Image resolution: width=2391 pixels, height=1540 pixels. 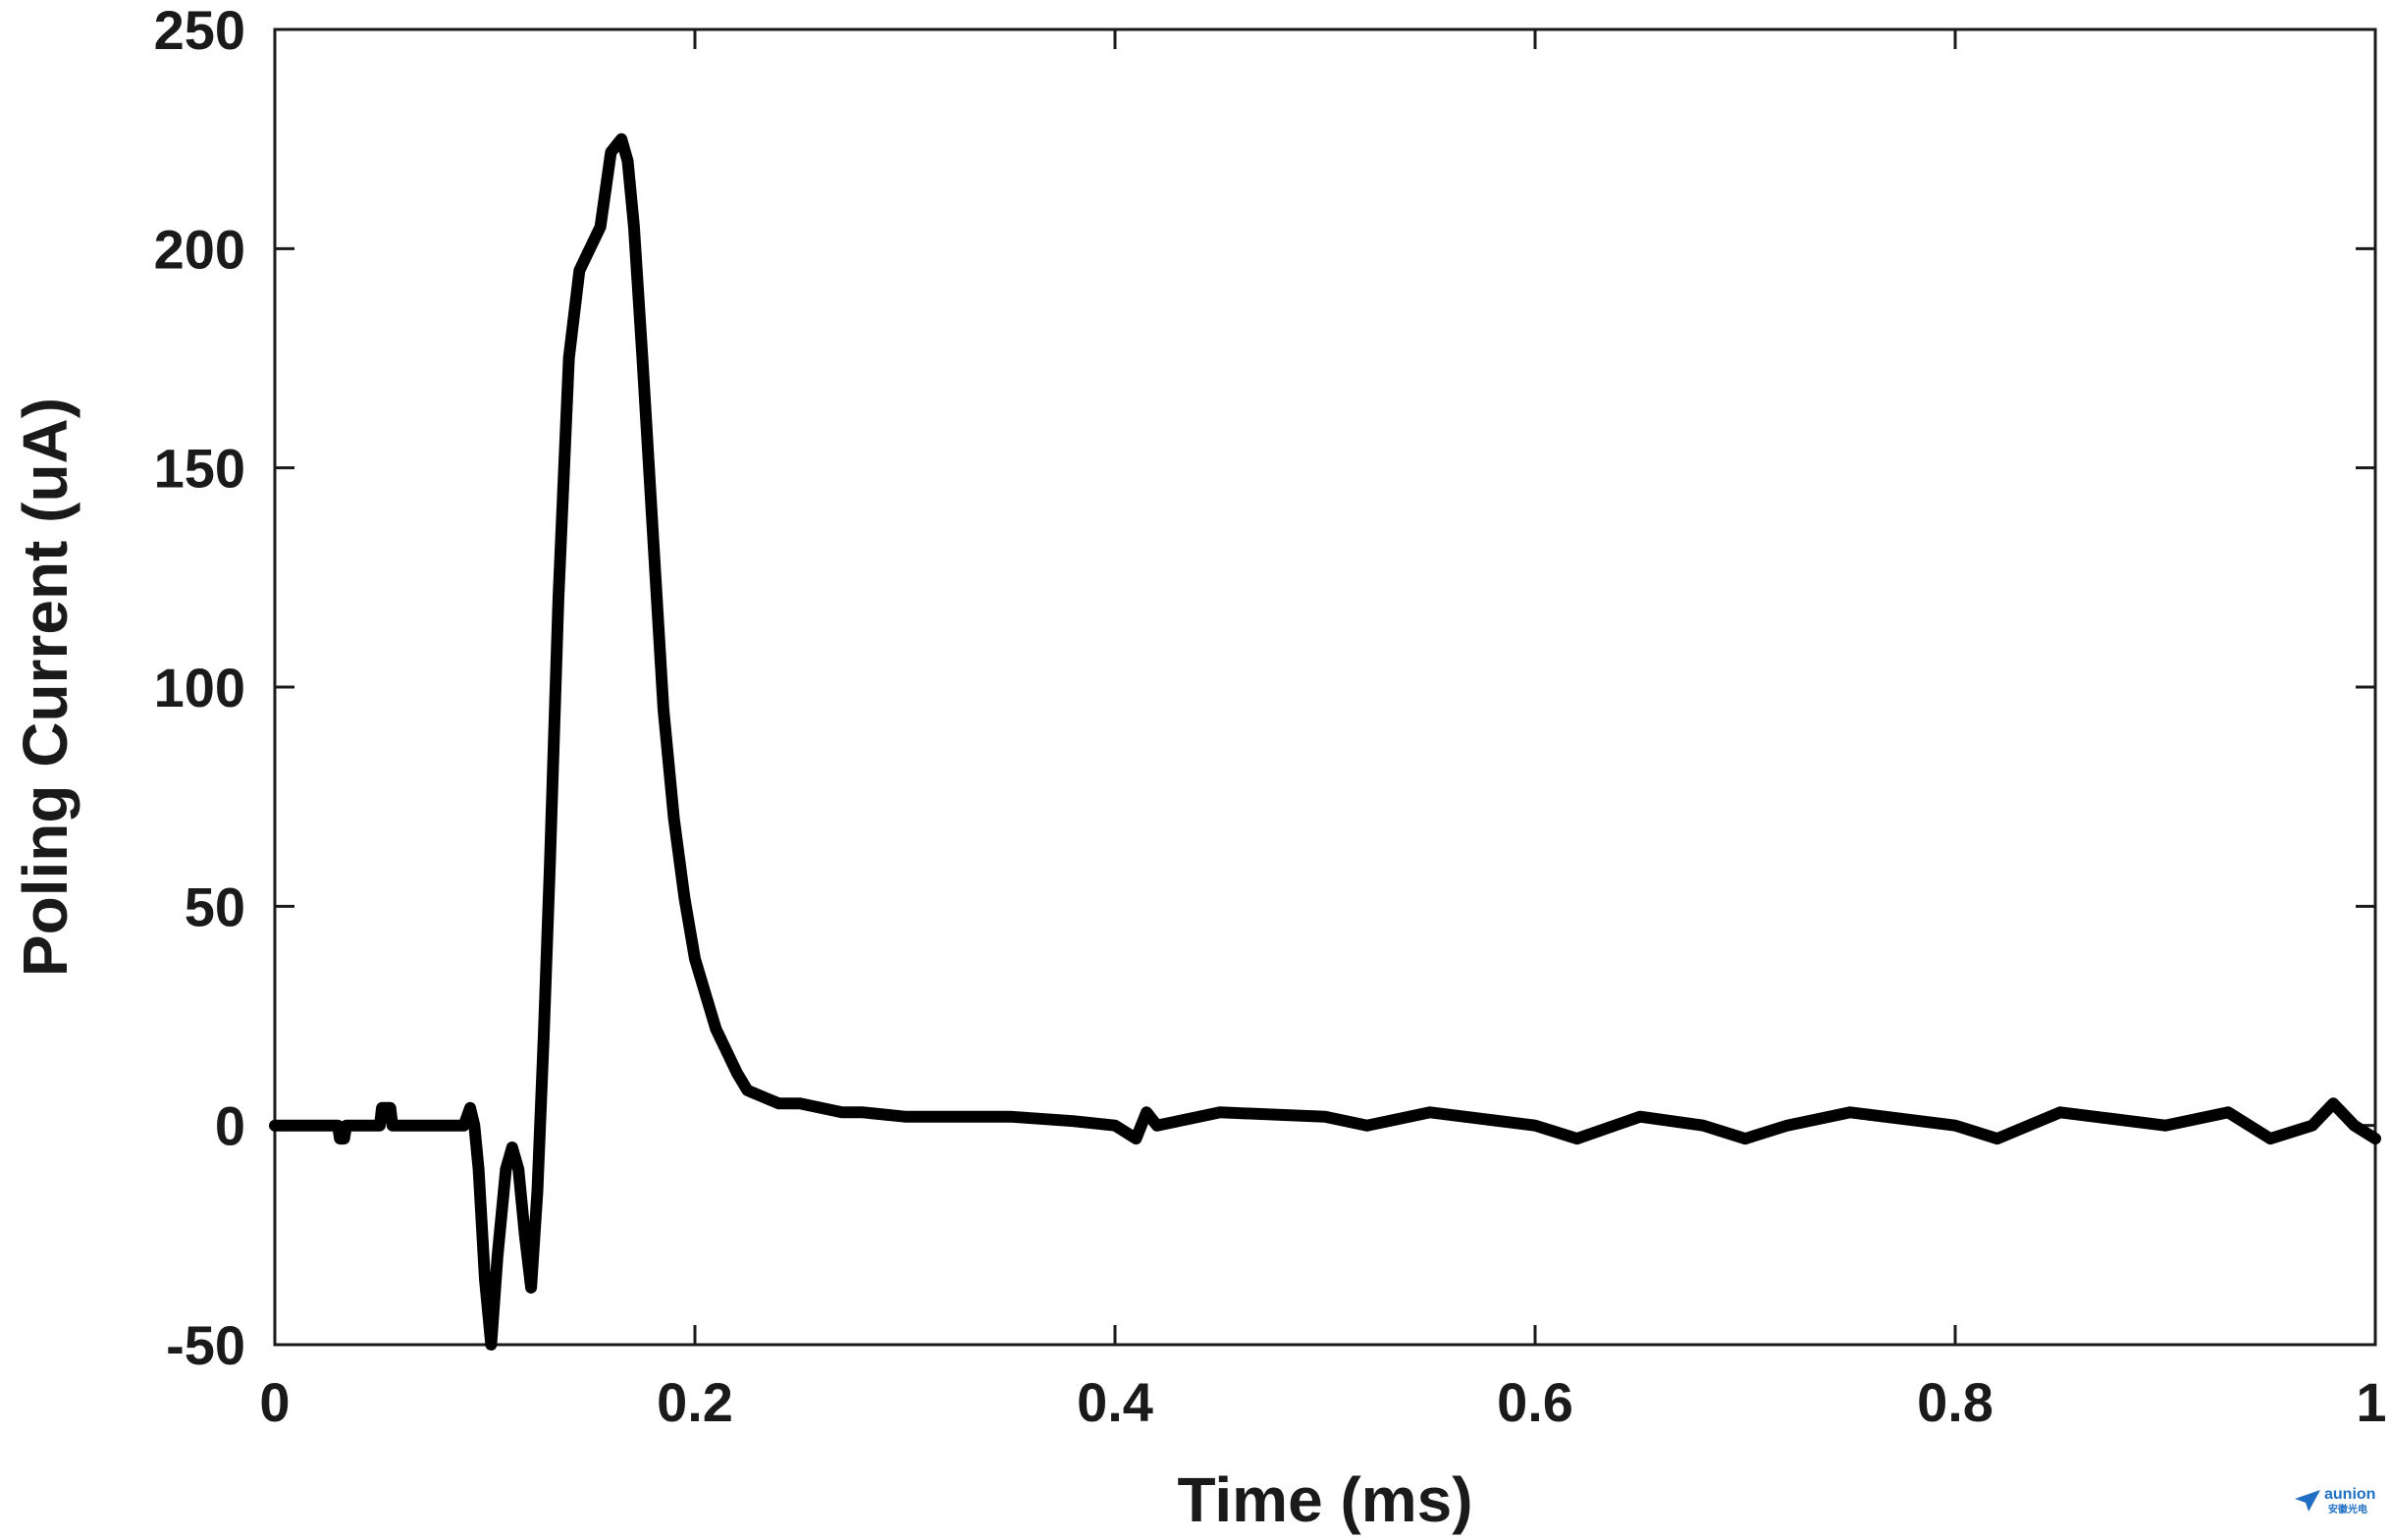 What do you see at coordinates (2307, 1501) in the screenshot?
I see `paper-plane-icon` at bounding box center [2307, 1501].